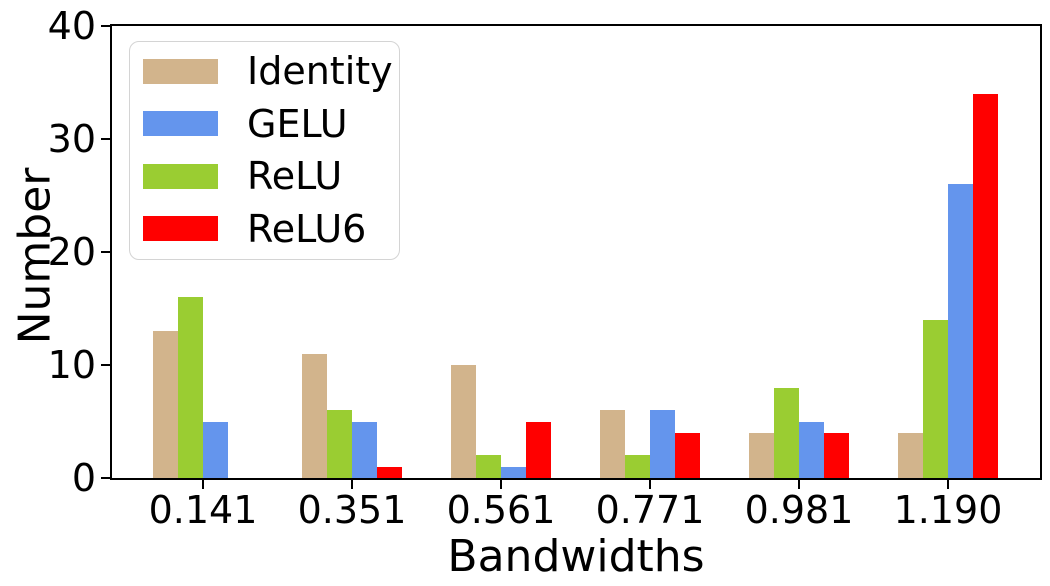  I want to click on bar-gelu-1.190, so click(960, 331).